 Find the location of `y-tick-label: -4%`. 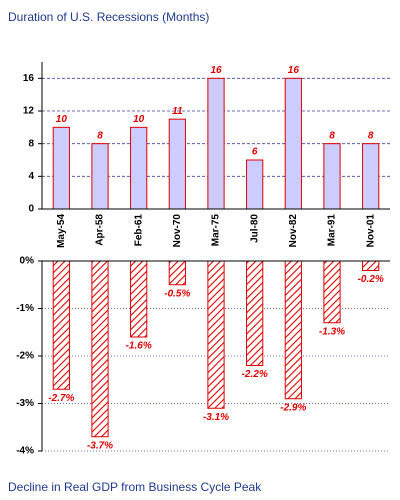

y-tick-label: -4% is located at coordinates (25, 451).